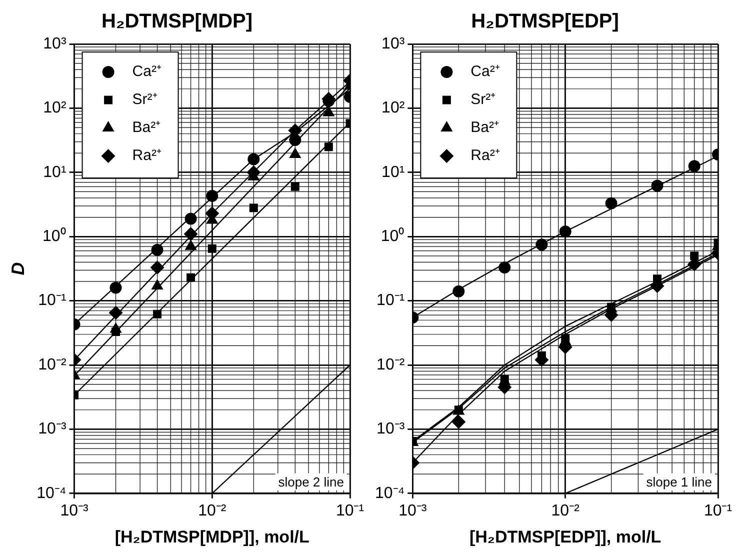  I want to click on chart-title: H₂DTMSP[EDP], so click(545, 21).